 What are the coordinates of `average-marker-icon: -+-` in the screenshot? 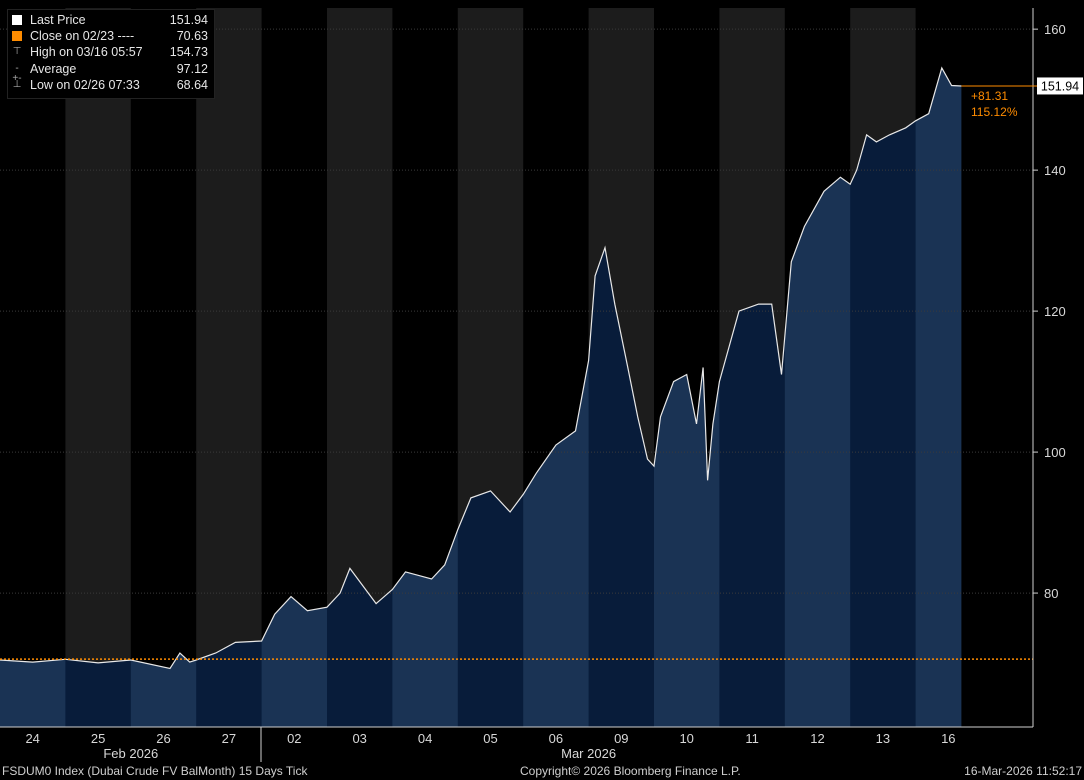 It's located at (17, 73).